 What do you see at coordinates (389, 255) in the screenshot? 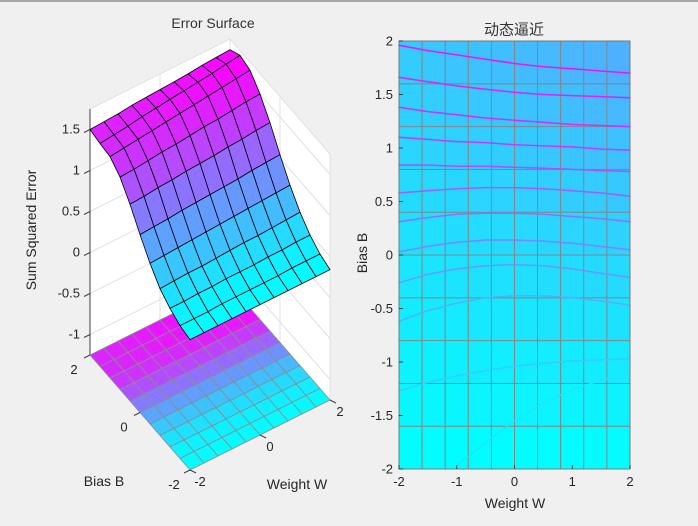
I see `y-tick-label: 0` at bounding box center [389, 255].